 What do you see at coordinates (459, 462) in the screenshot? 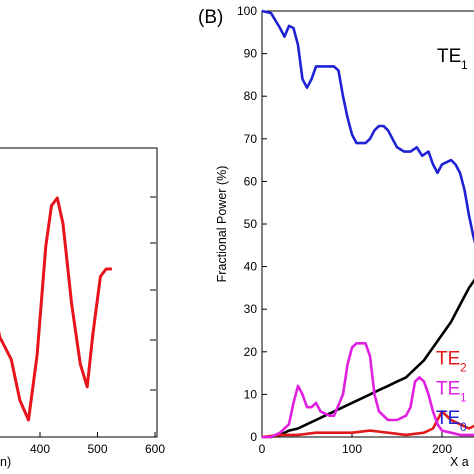
I see `x-axis-label: X a` at bounding box center [459, 462].